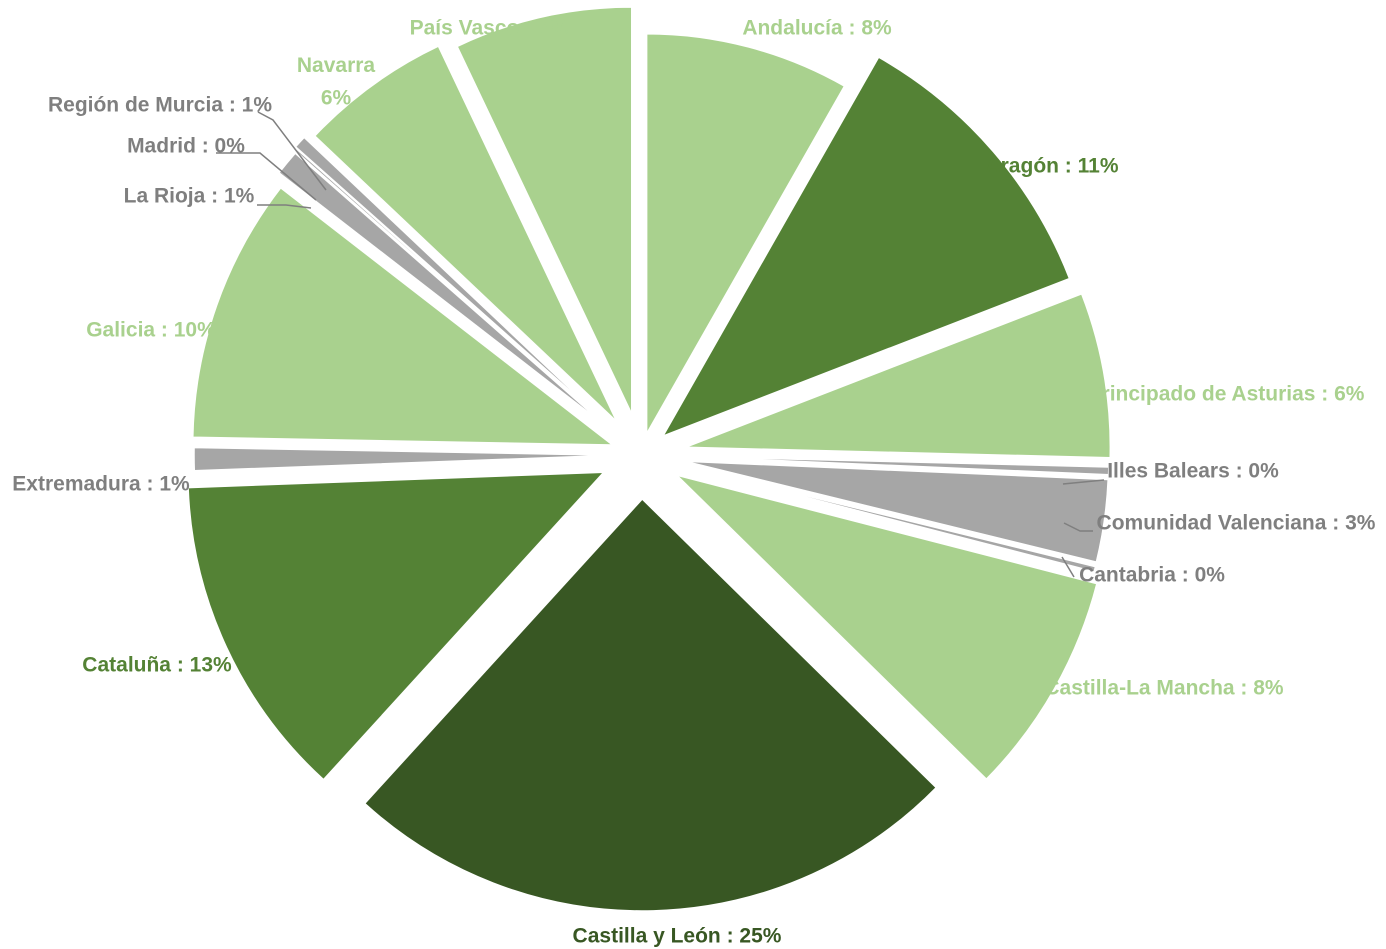 This screenshot has height=949, width=1386. I want to click on pie-slice-region-de-murcia, so click(450, 280).